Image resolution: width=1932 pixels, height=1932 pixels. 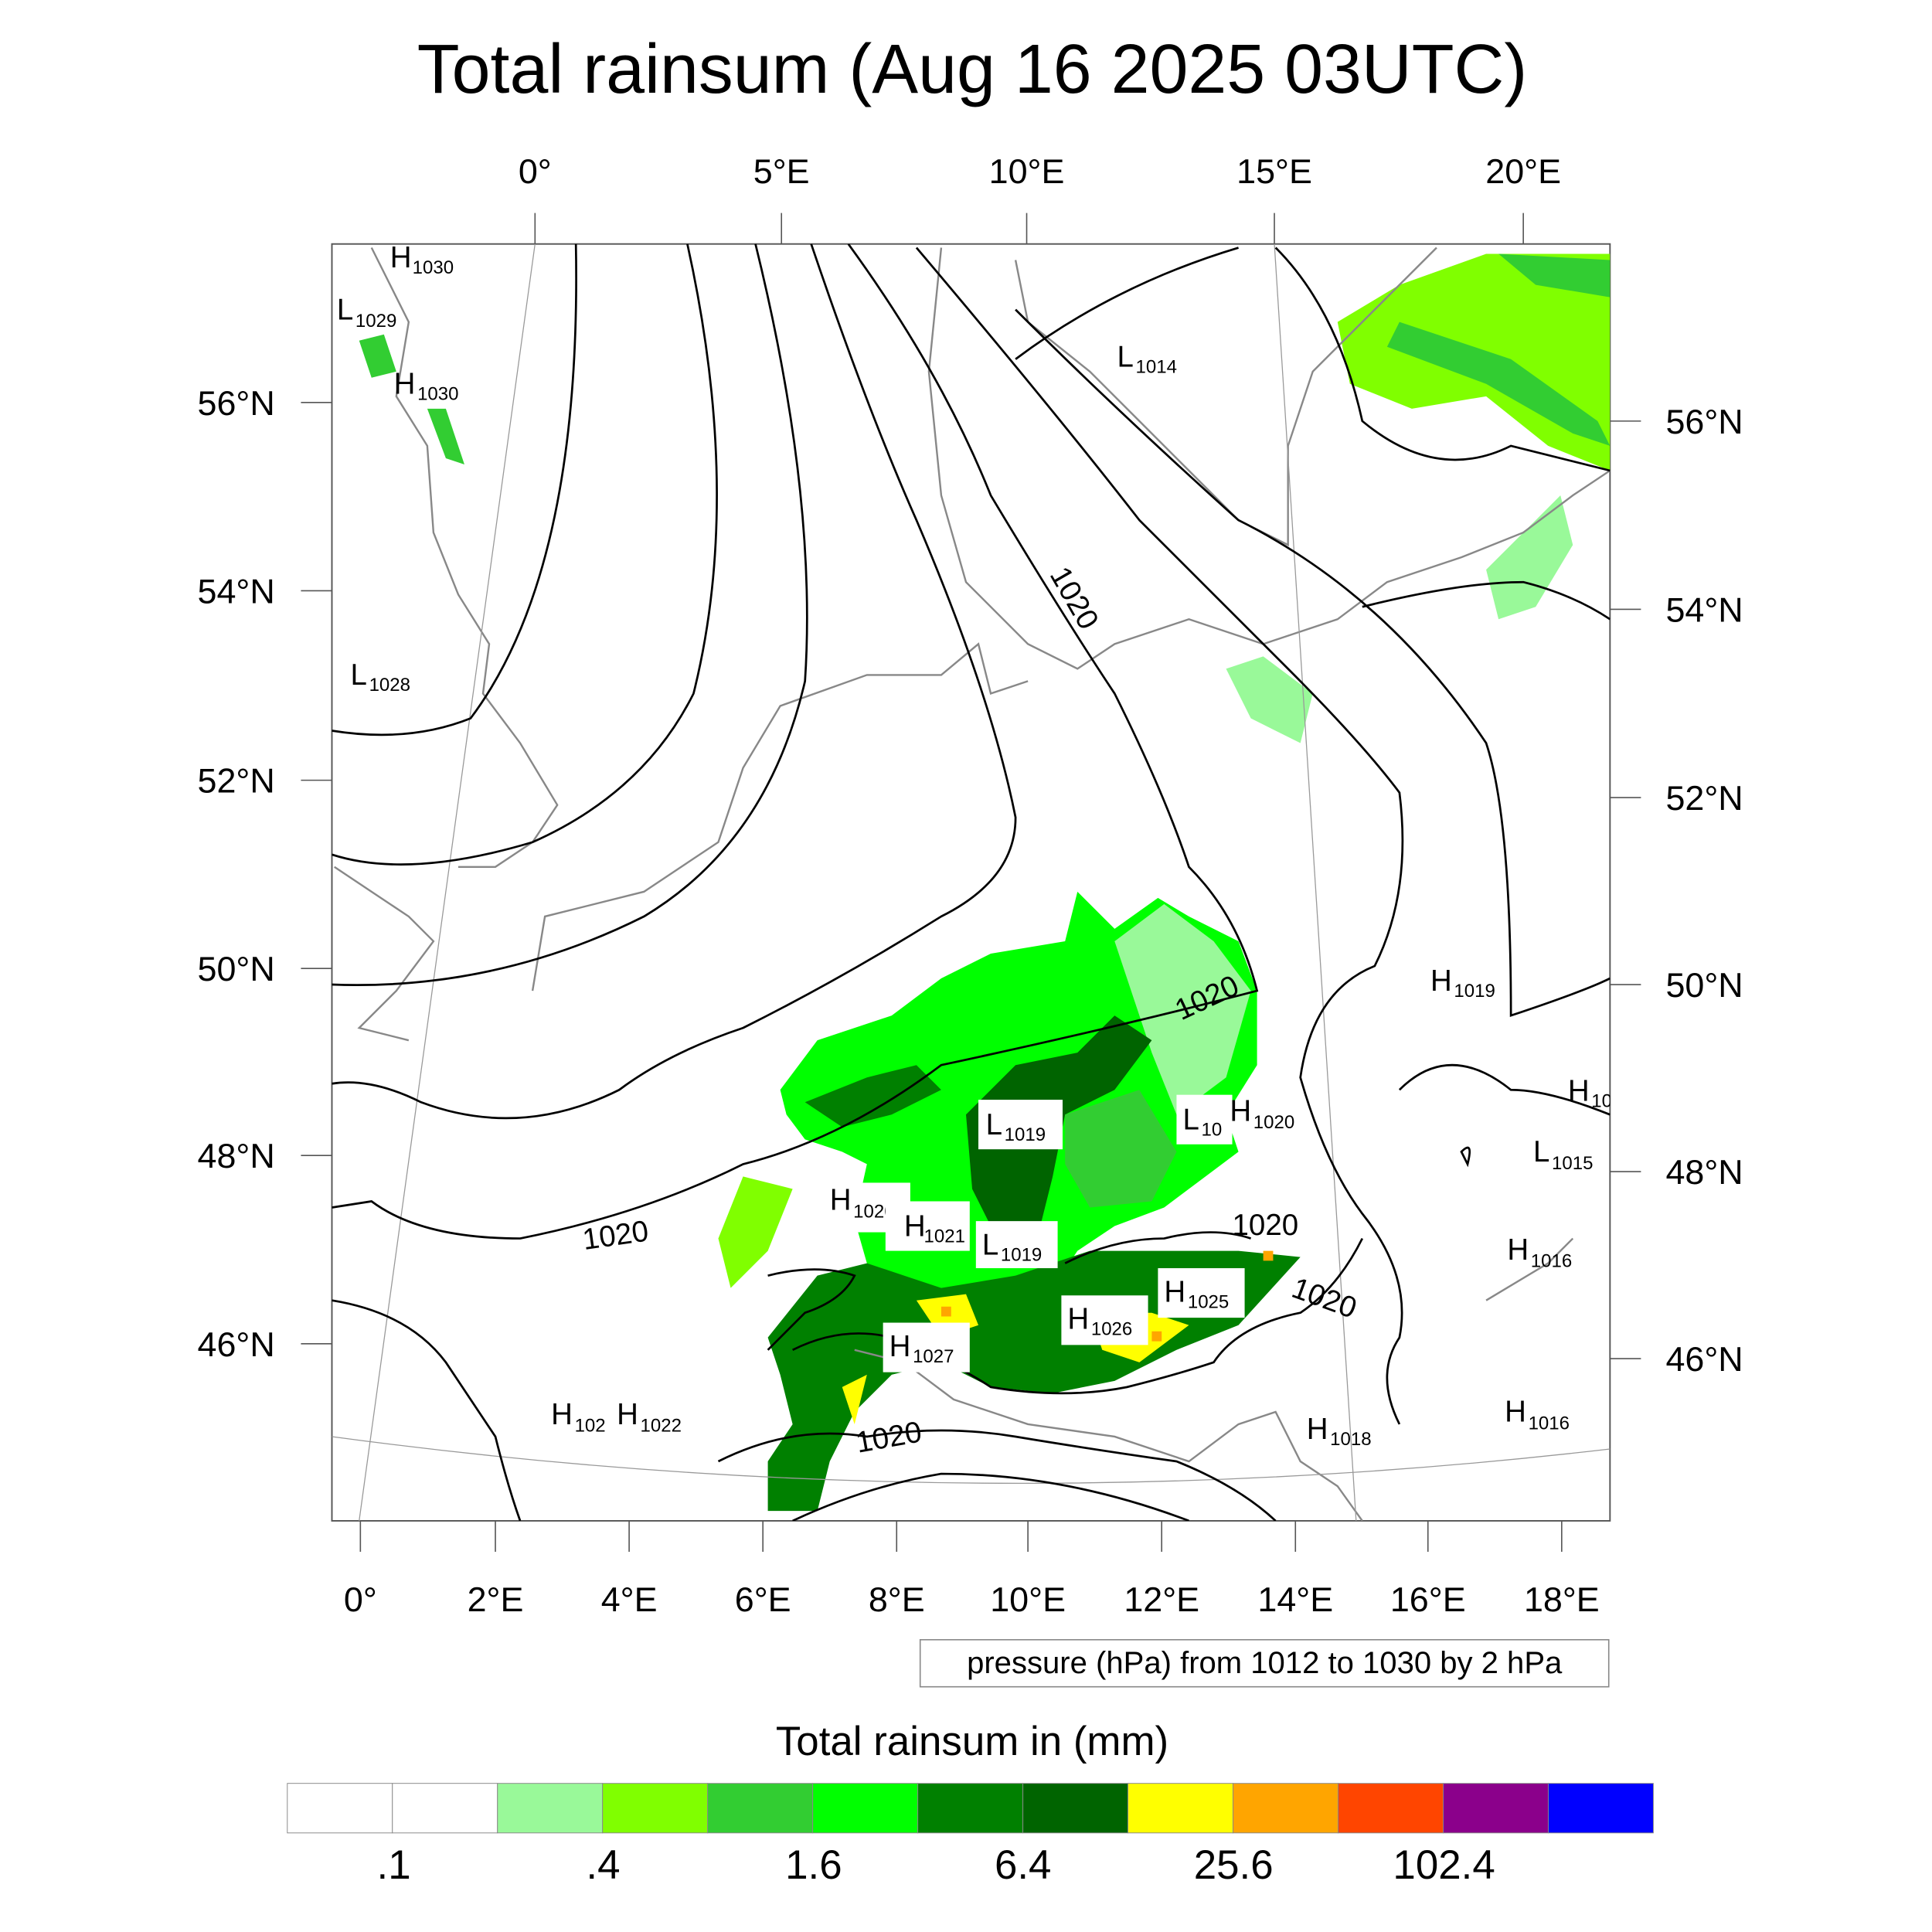 I want to click on pressure-label: H 1026, so click(x=1105, y=1320).